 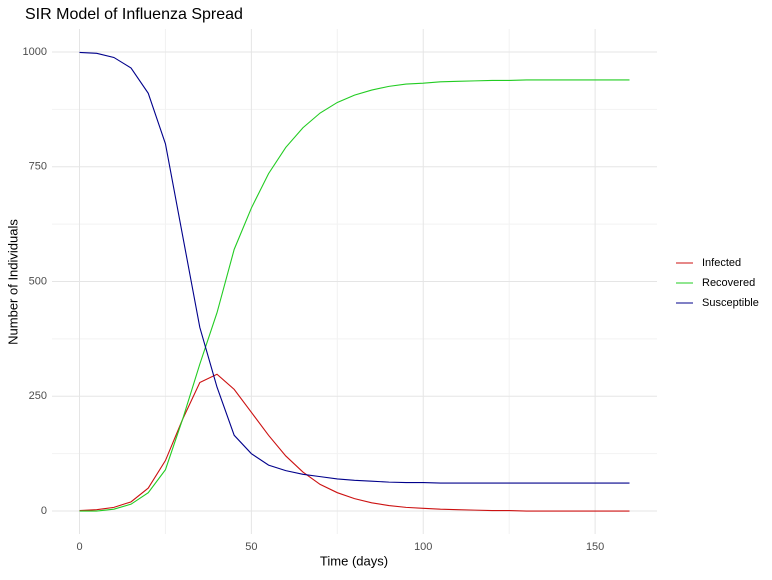 I want to click on x-tick-label: 150, so click(x=595, y=547).